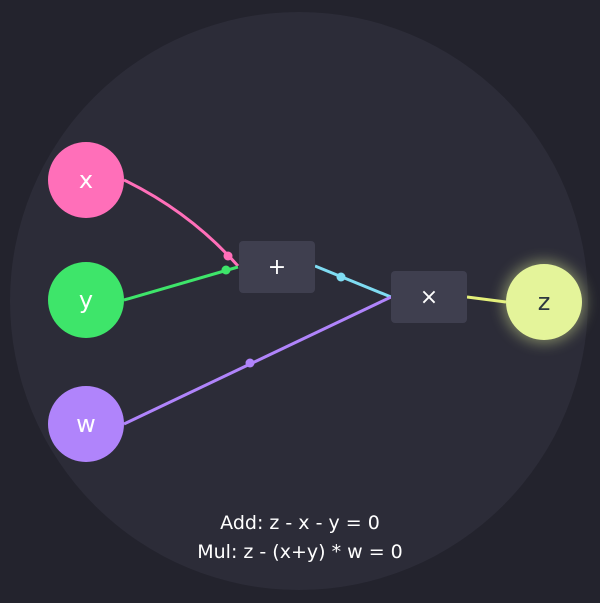 The image size is (600, 603). What do you see at coordinates (226, 270) in the screenshot?
I see `wire-y-port-dot` at bounding box center [226, 270].